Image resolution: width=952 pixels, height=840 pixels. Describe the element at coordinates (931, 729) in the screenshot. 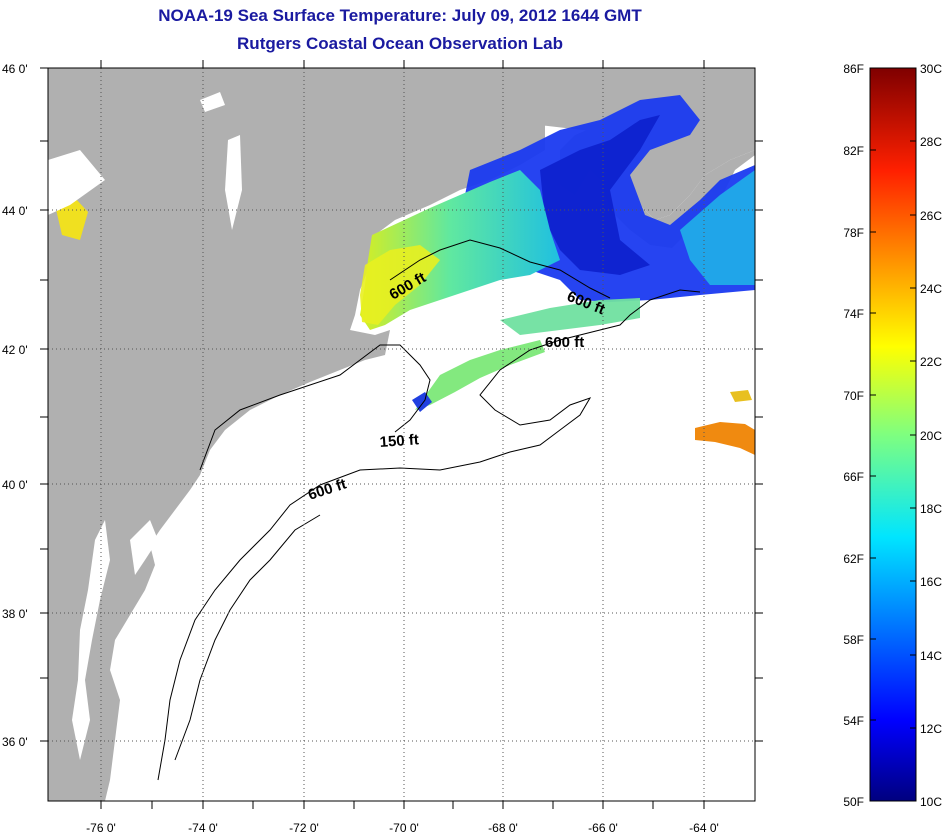

I see `colorbar-c-label: 12C` at that location.